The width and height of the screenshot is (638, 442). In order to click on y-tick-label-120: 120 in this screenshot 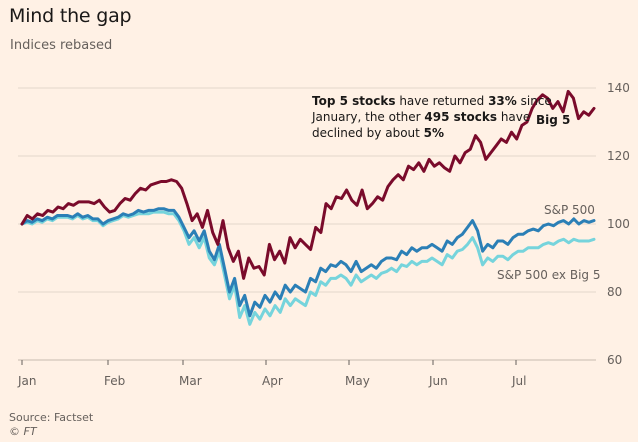, I will do `click(618, 156)`.